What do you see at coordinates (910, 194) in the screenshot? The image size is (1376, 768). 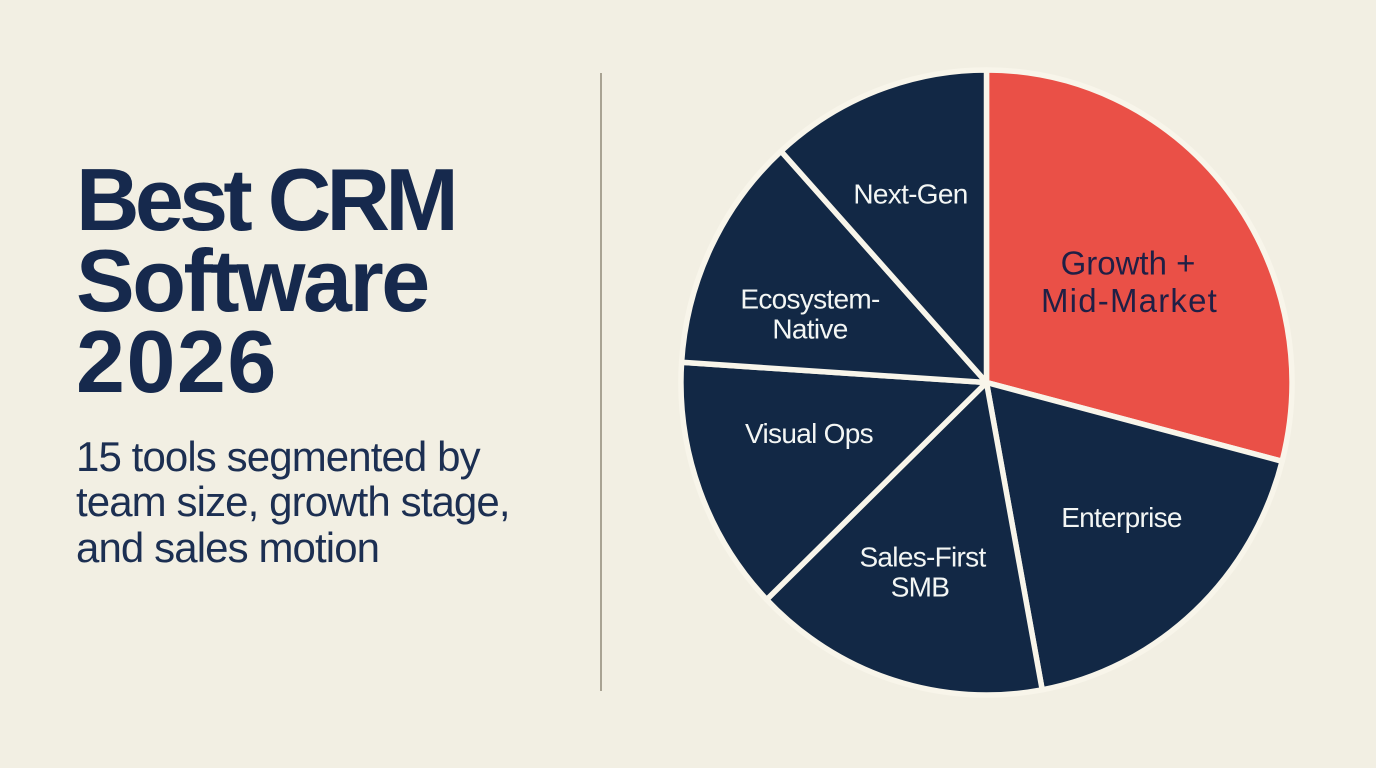 I see `svg-text: Next-Gen` at bounding box center [910, 194].